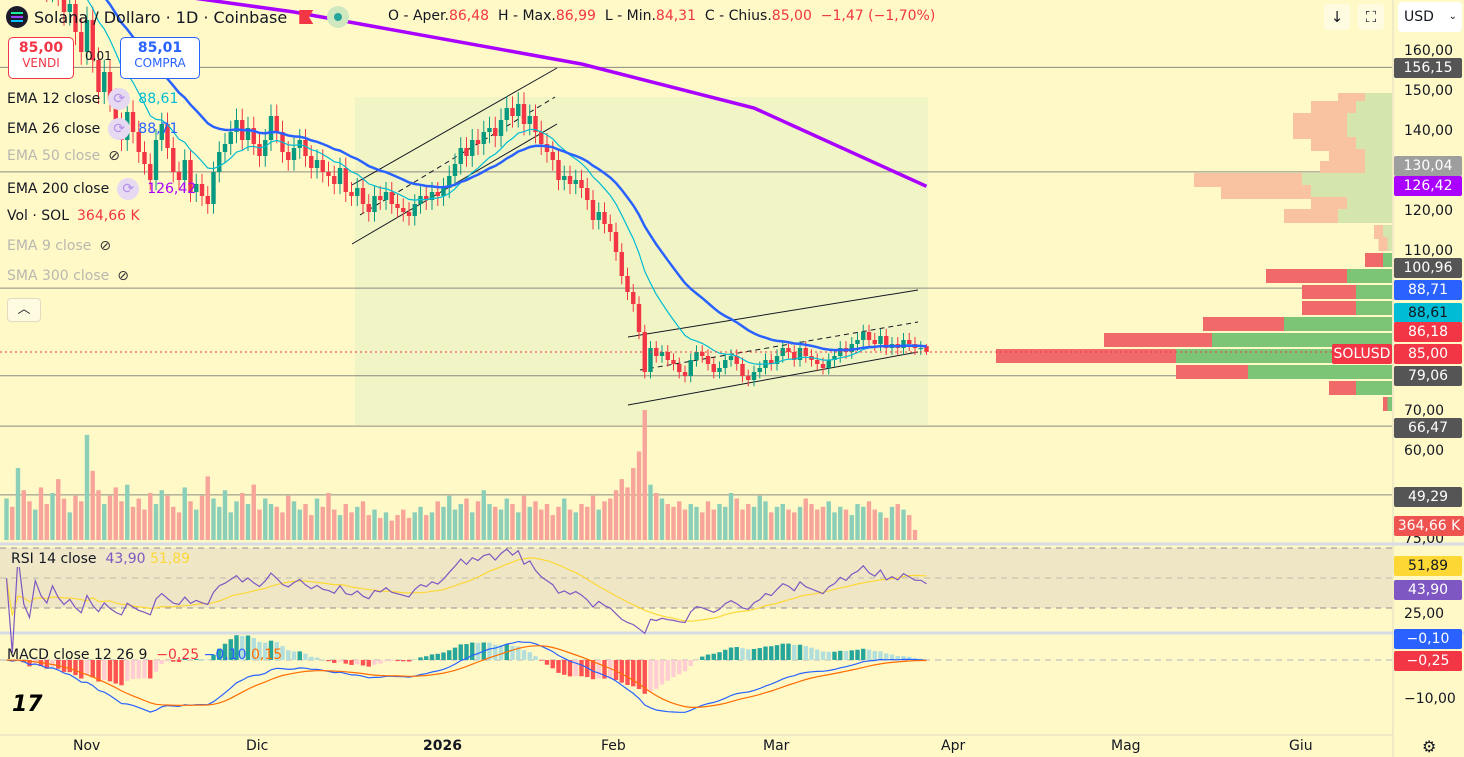 The width and height of the screenshot is (1464, 757). Describe the element at coordinates (791, 16) in the screenshot. I see `close-value: 85,00` at that location.